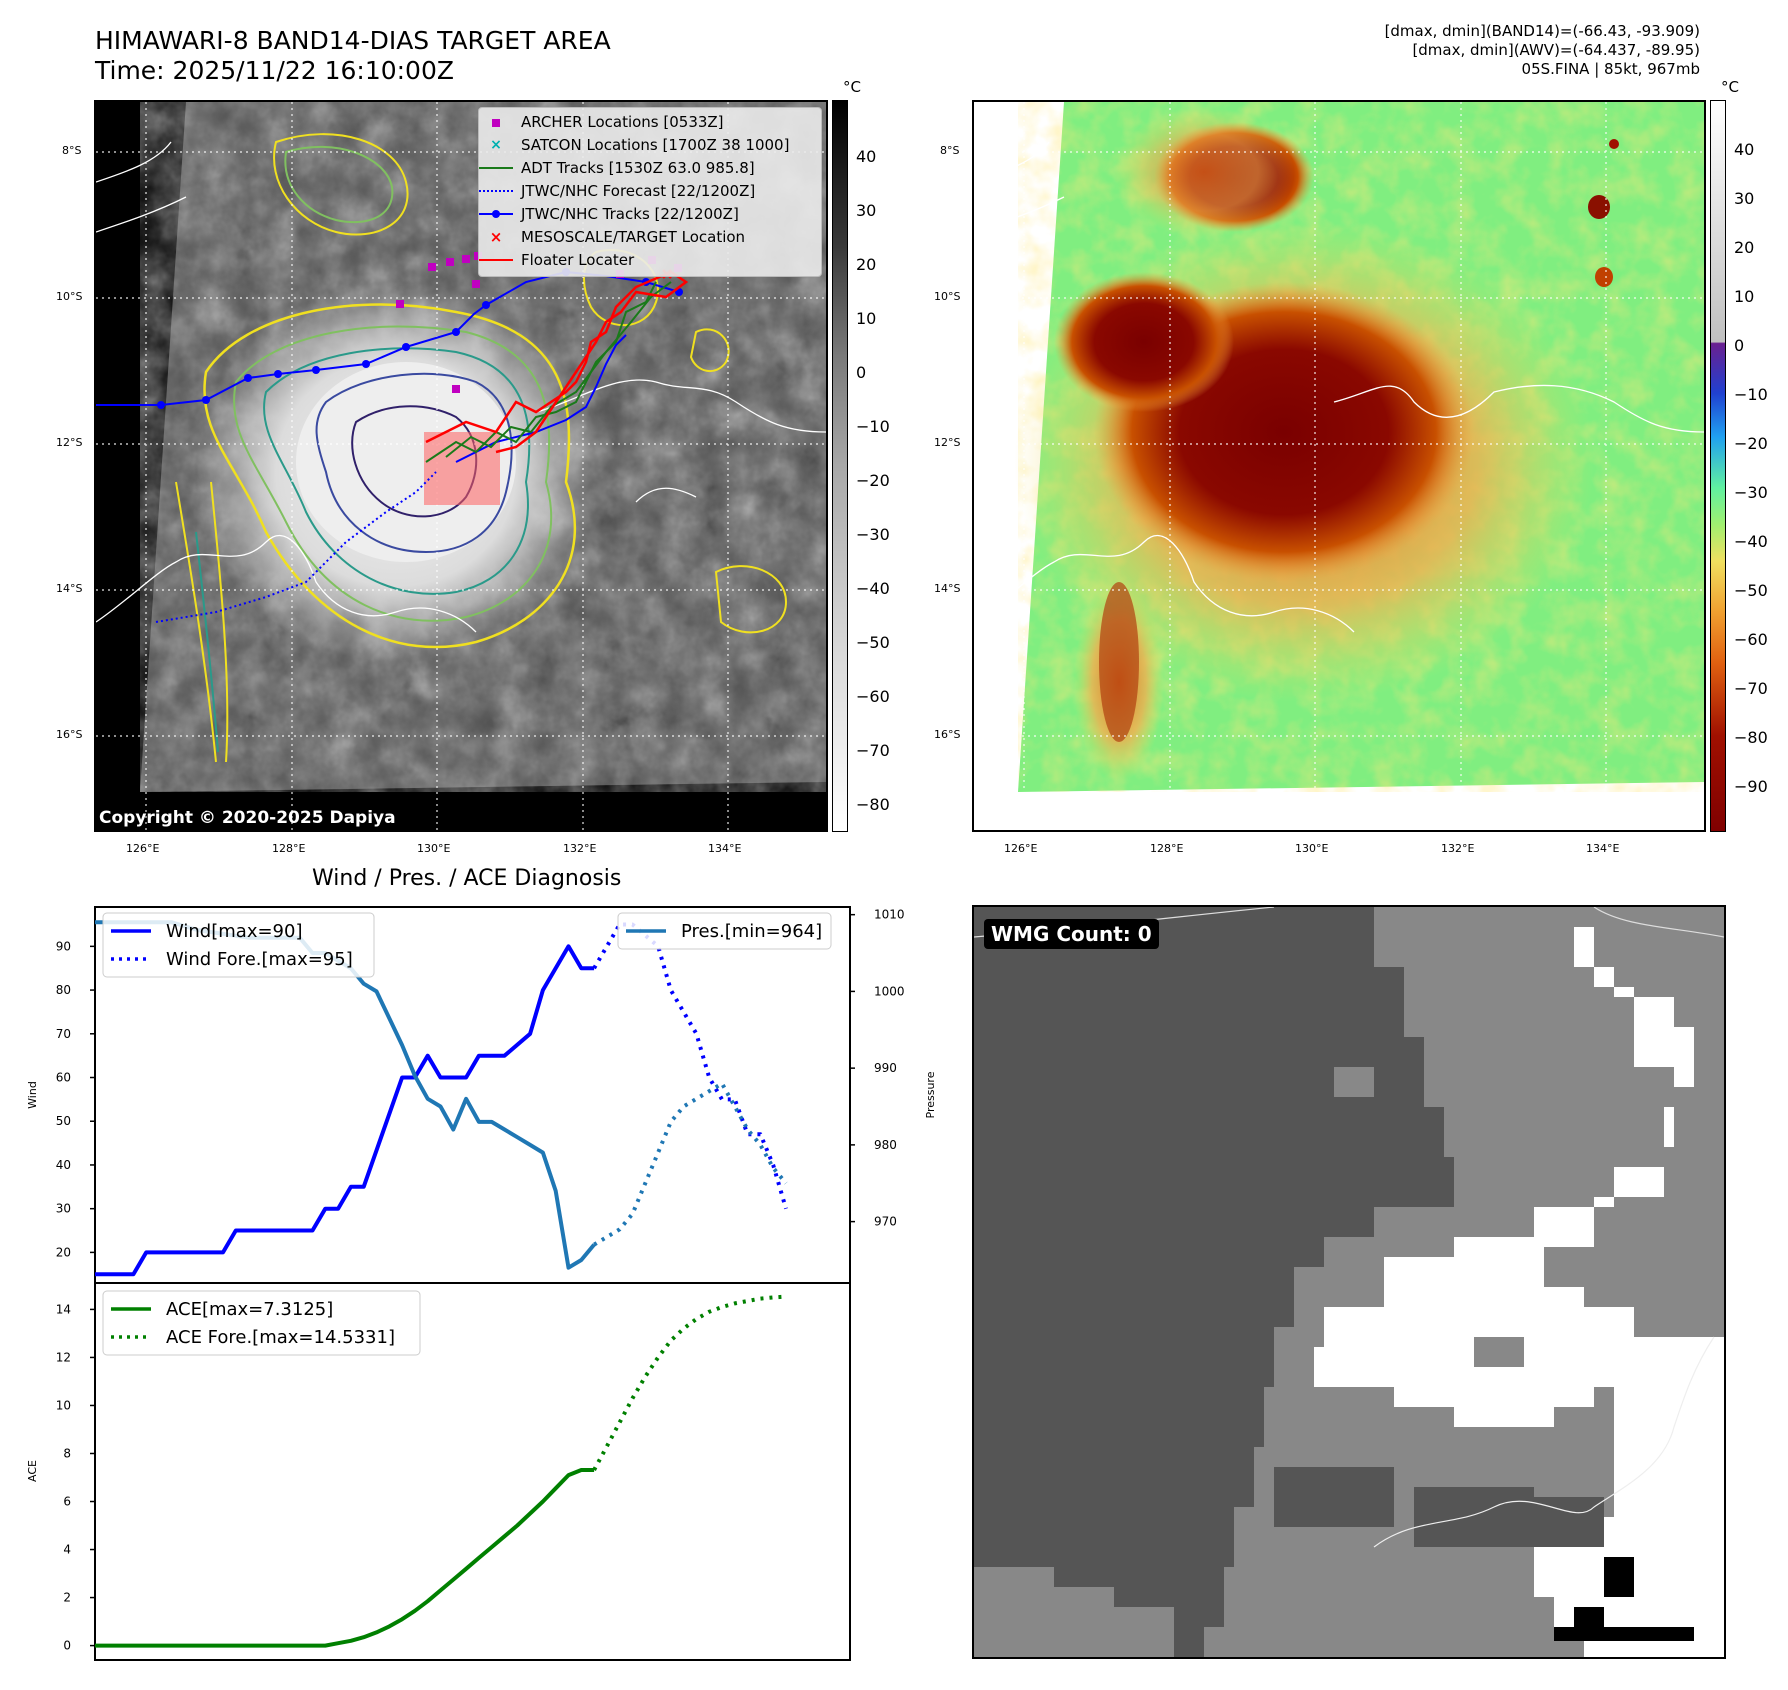  Describe the element at coordinates (63, 990) in the screenshot. I see `wind-tick-label: 80` at that location.